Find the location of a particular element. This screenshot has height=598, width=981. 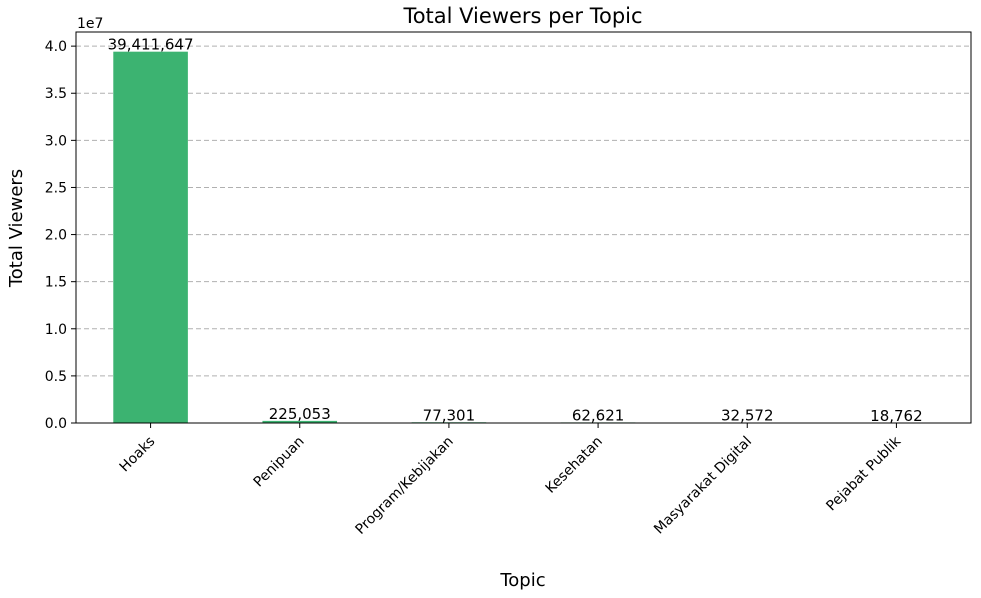

y-tick-label: 2.0 is located at coordinates (56, 236).